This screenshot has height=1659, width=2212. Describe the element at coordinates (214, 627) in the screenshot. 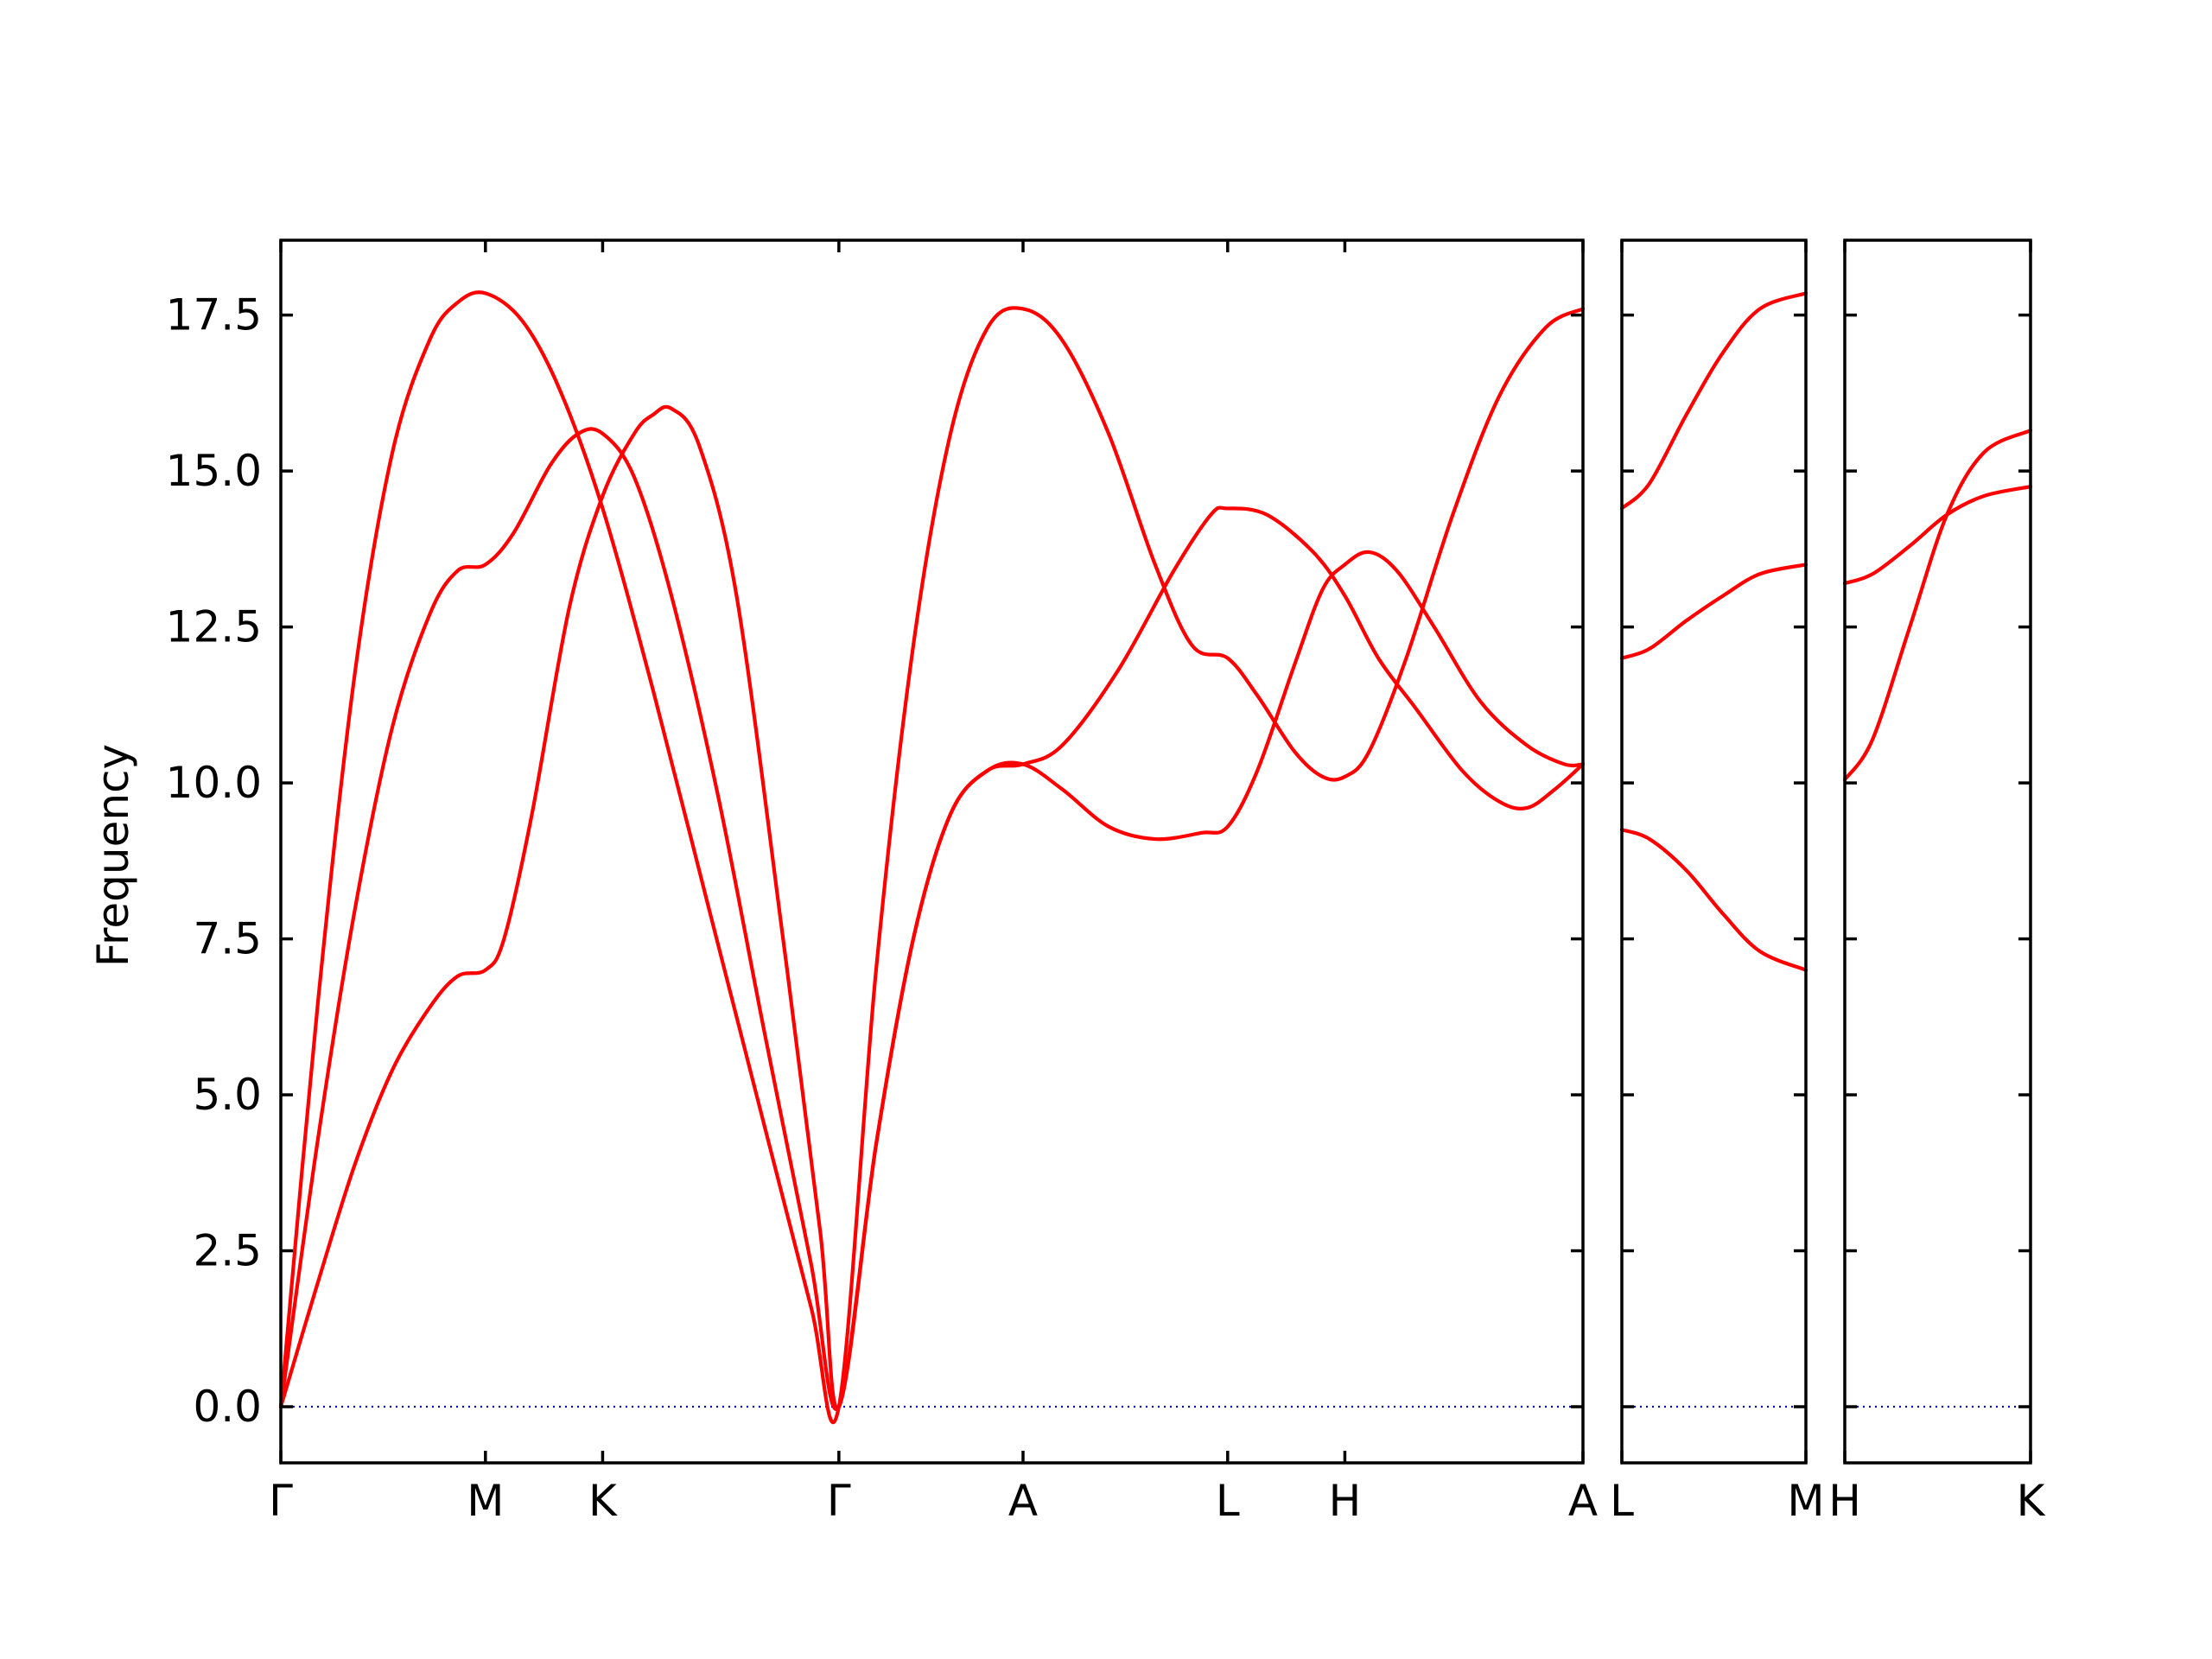

I see `y-tick-label: 12.5` at that location.